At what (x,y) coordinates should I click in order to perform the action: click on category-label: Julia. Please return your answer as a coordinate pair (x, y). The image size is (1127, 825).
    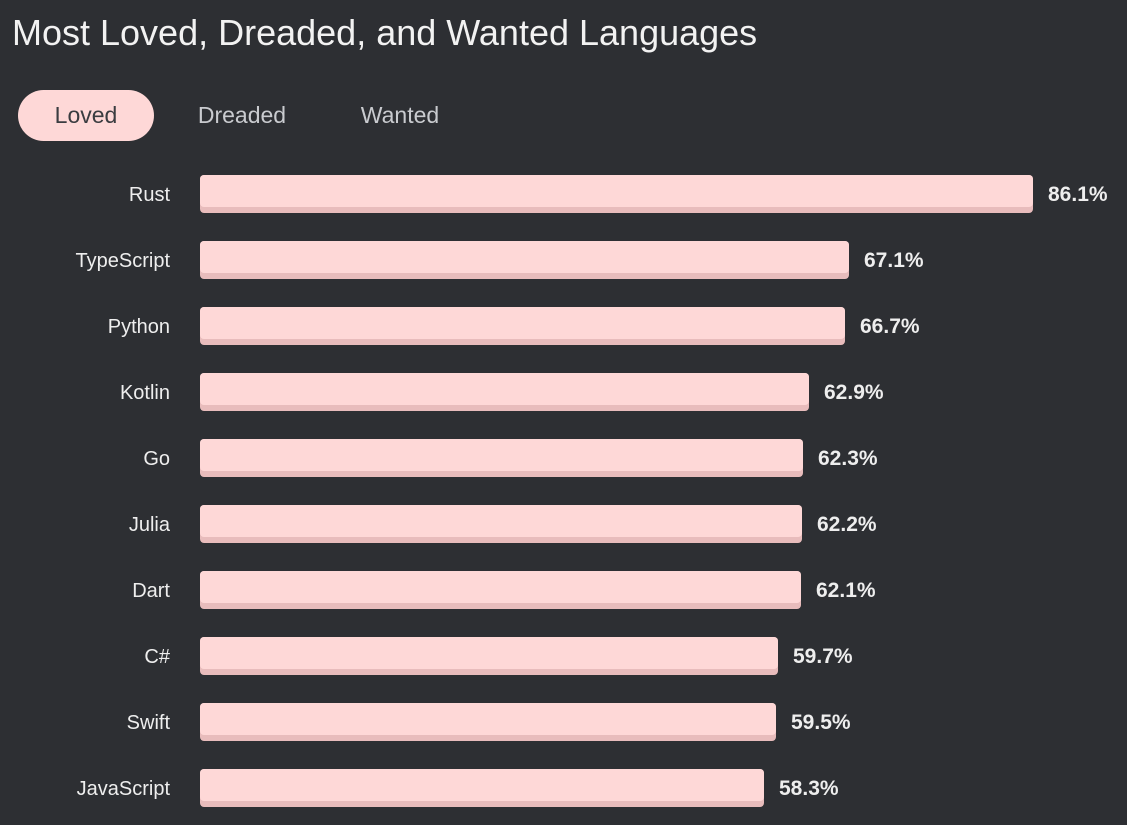
    Looking at the image, I should click on (150, 525).